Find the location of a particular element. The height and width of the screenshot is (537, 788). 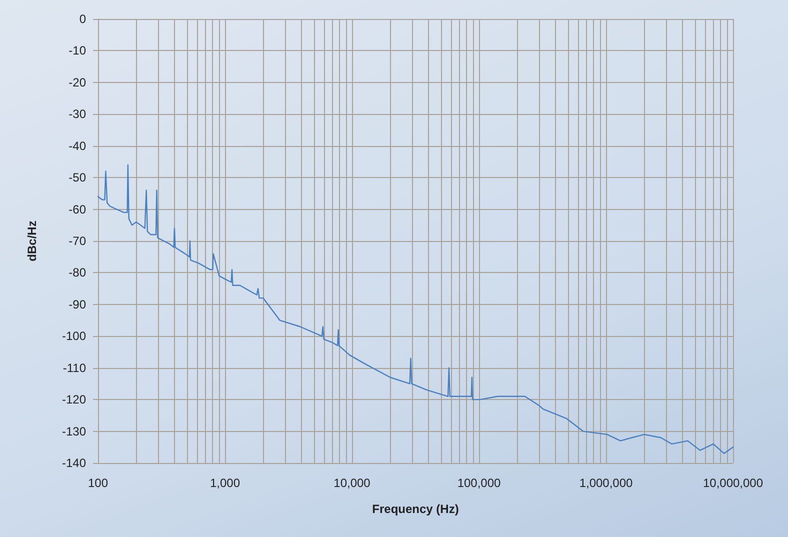

y-tick-label: -120 is located at coordinates (74, 399).